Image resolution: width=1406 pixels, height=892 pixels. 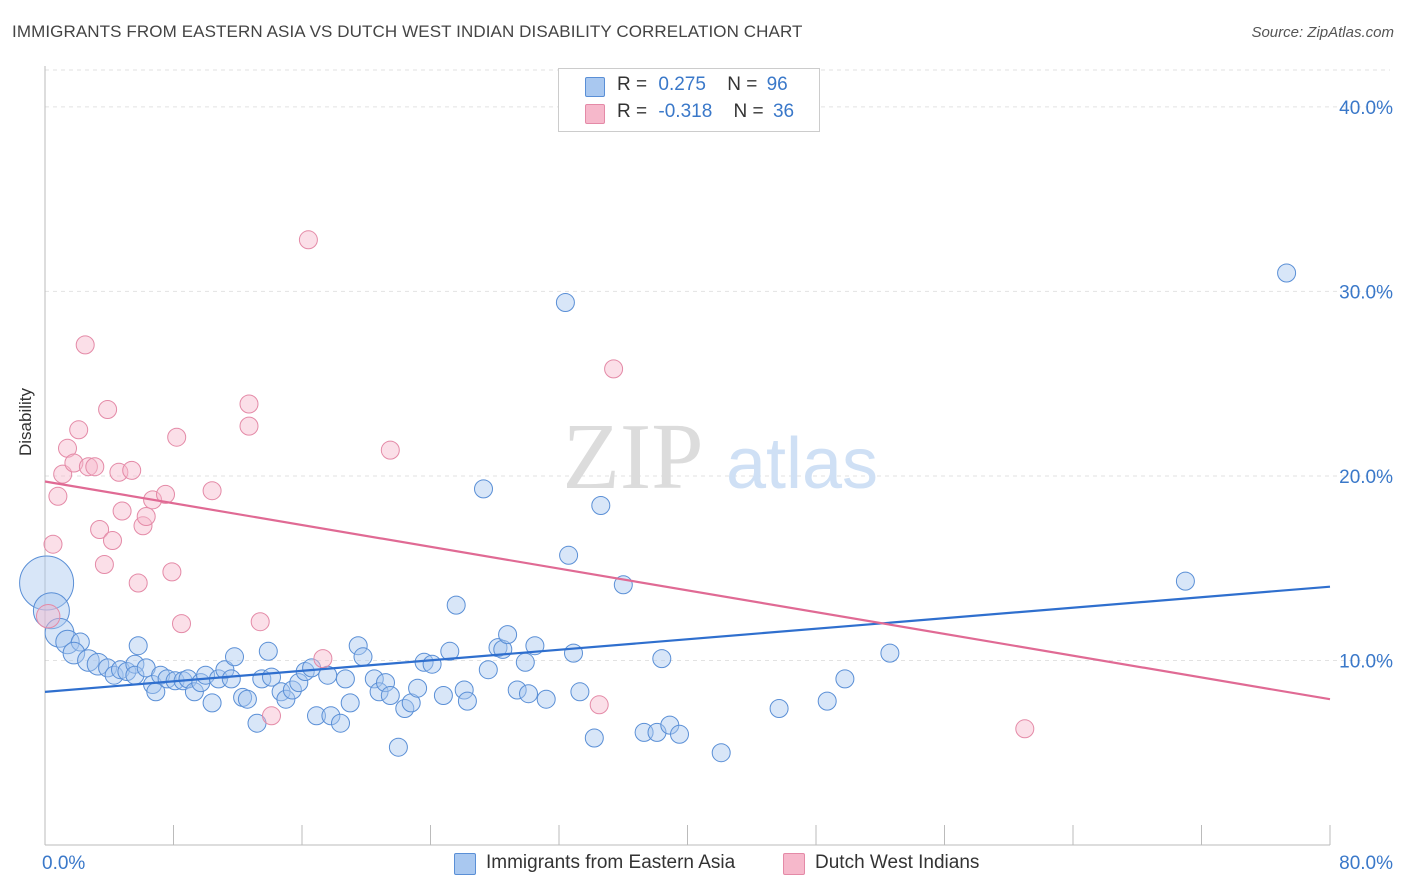 I want to click on y-tick-label: 40.0%, so click(x=1366, y=108).